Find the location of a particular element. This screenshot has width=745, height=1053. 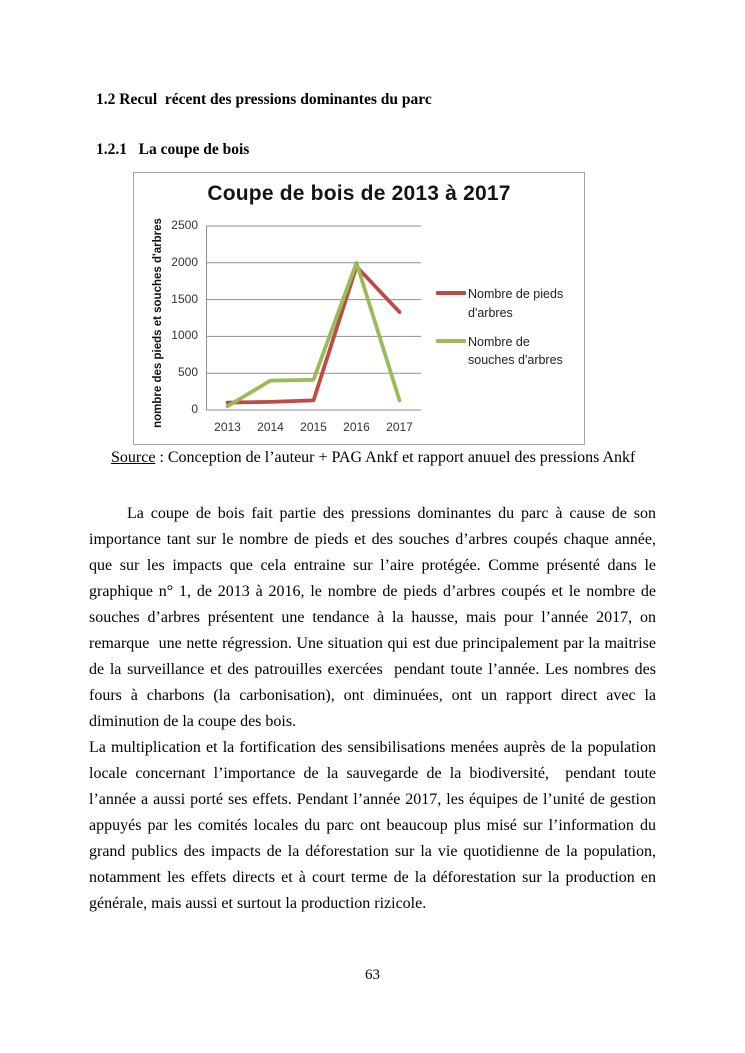

subsection-heading: 1.2.1 La coupe de bois is located at coordinates (173, 149).